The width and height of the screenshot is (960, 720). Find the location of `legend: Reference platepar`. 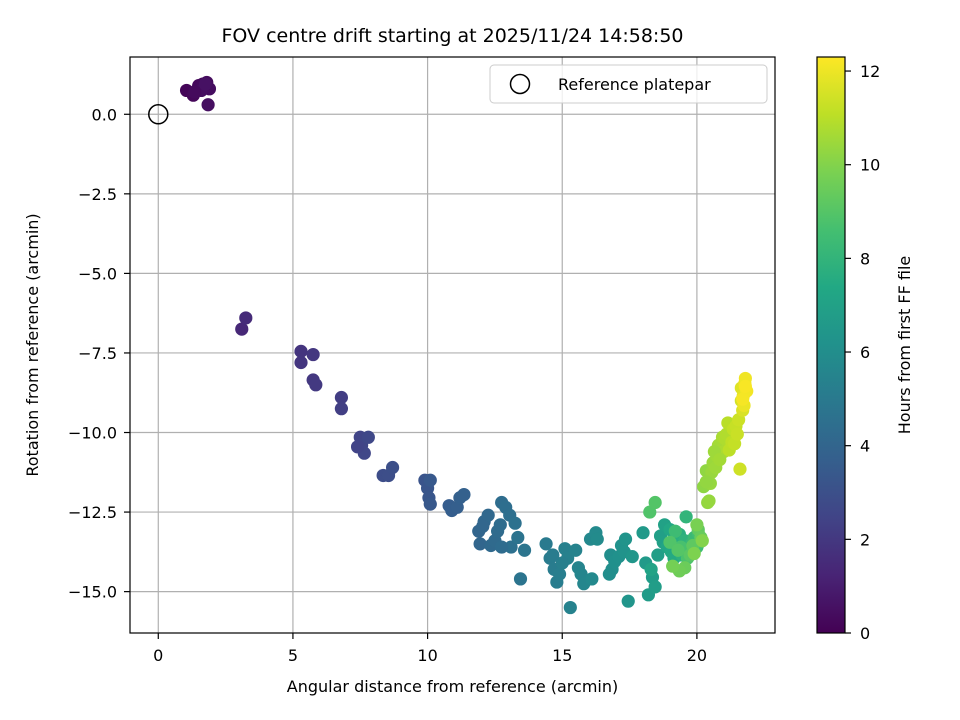

legend: Reference platepar is located at coordinates (628, 84).